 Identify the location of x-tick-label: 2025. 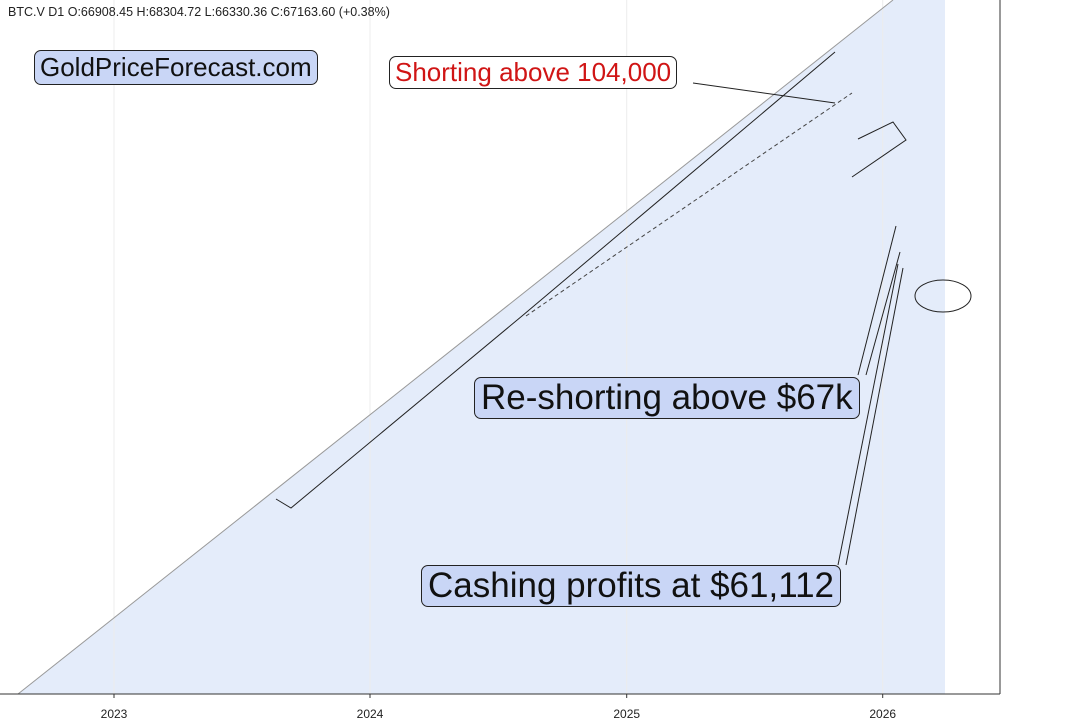
(626, 714).